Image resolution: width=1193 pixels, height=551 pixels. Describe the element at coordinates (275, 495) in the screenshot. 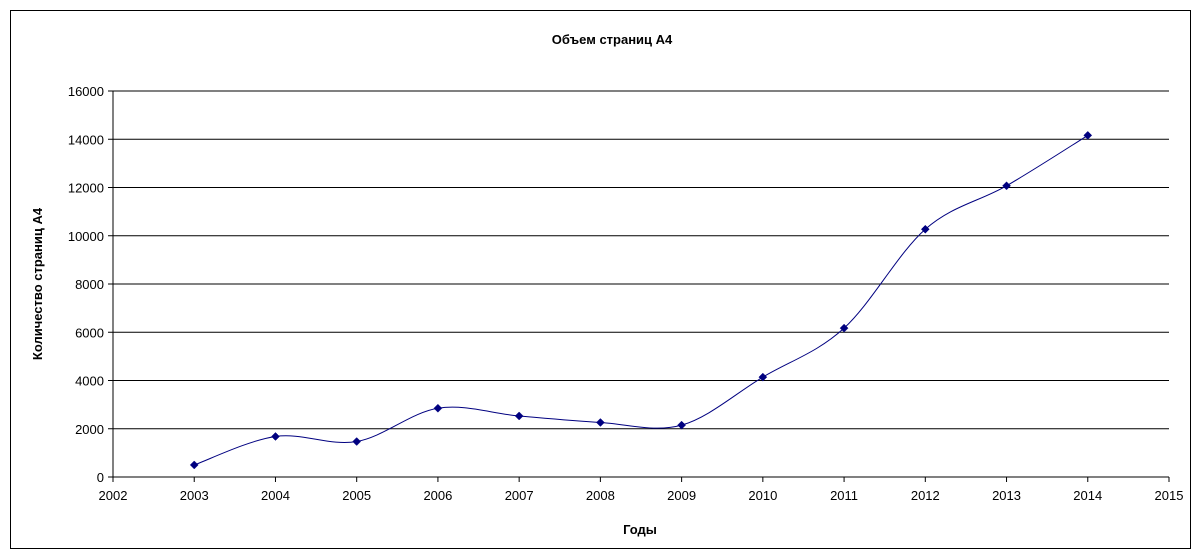

I see `x-tick-label: 2004` at that location.